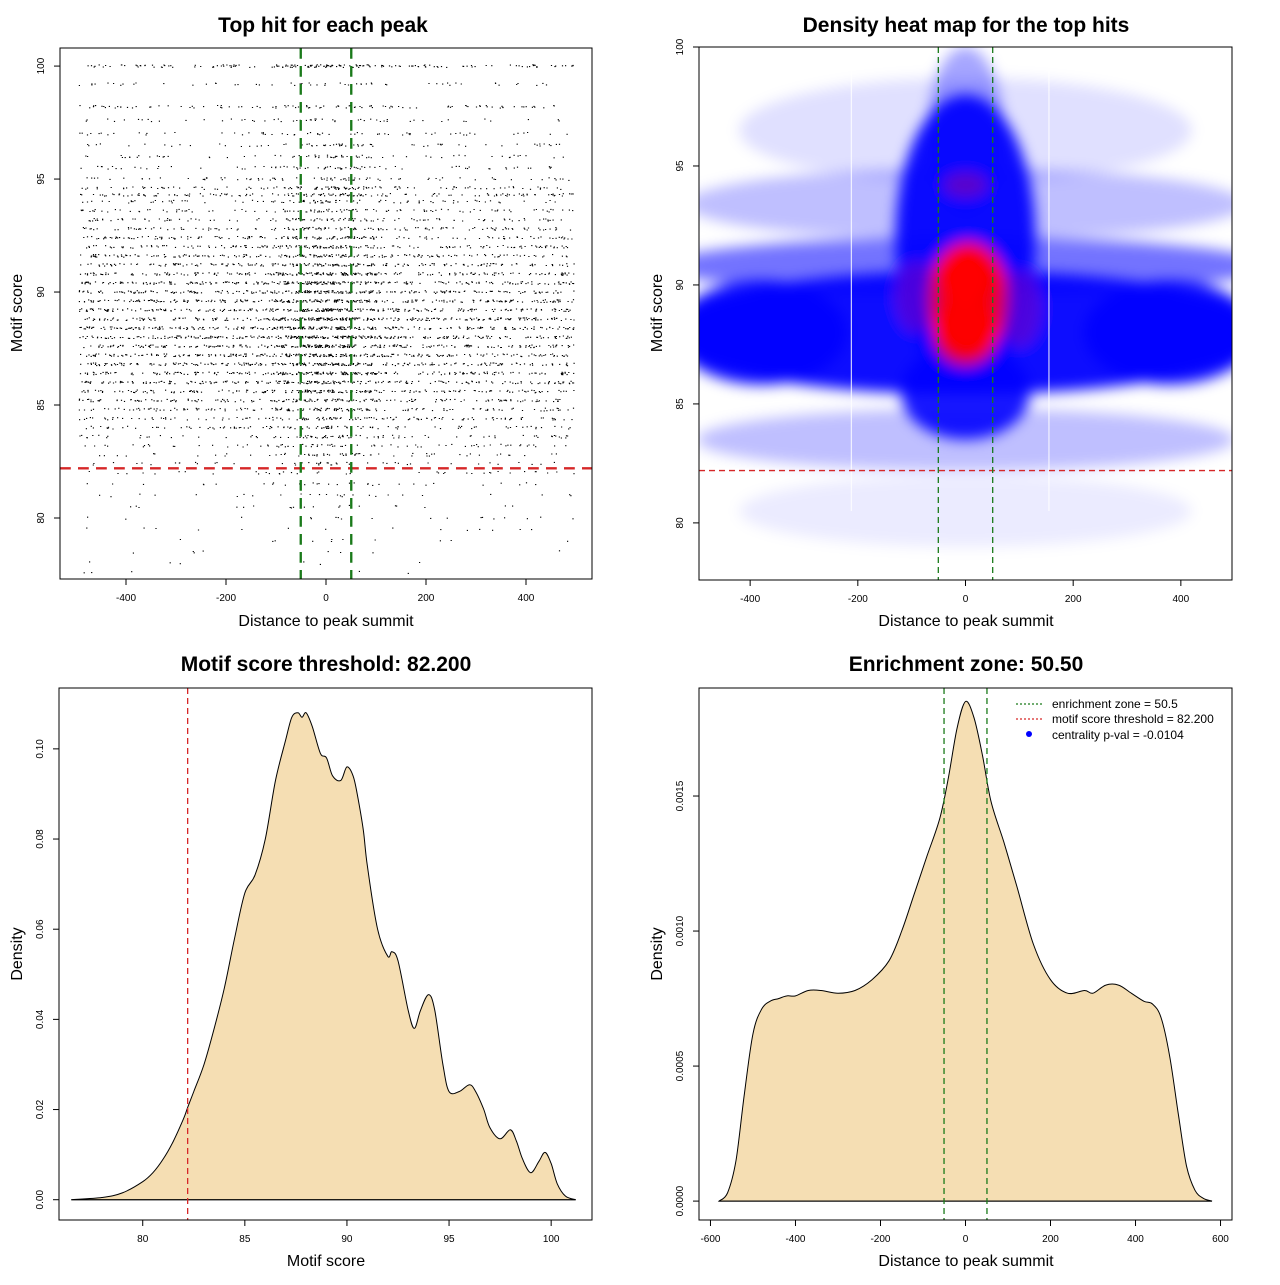 The image size is (1280, 1285). I want to click on heatmap-x-label: Distance to peak summit, so click(966, 621).